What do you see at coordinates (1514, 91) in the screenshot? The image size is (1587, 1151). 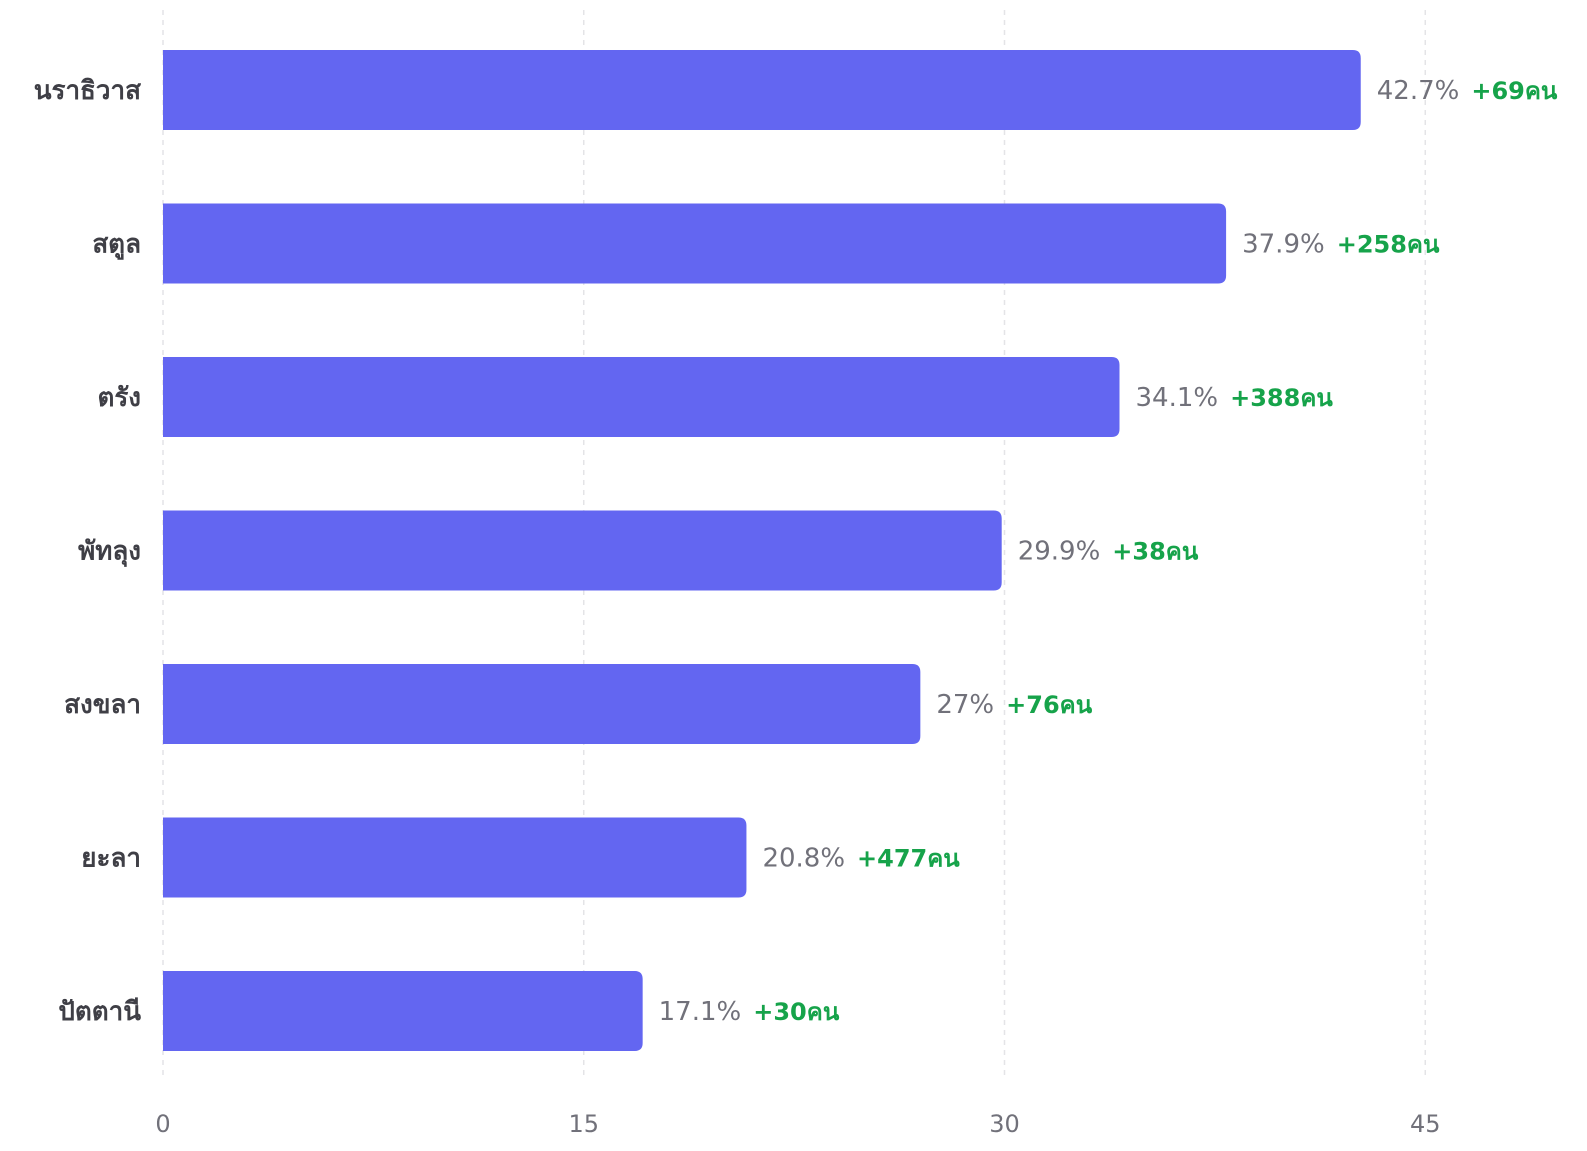 I see `delta-label: +69คน` at bounding box center [1514, 91].